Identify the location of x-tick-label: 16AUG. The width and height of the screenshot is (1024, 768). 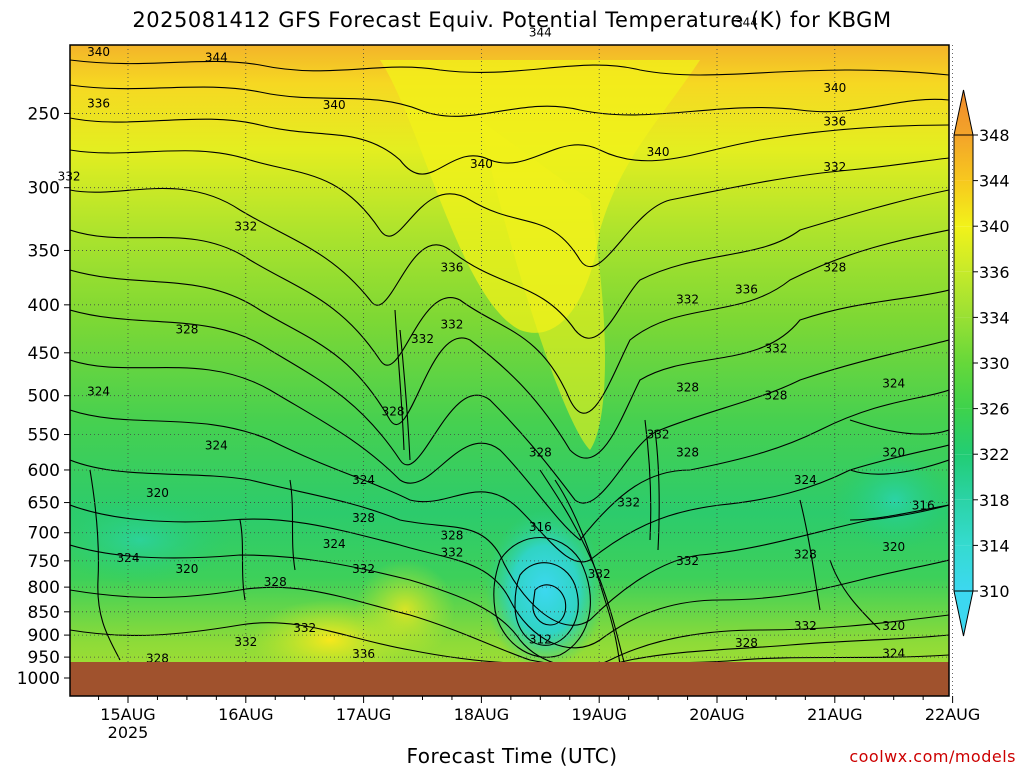
(245, 714).